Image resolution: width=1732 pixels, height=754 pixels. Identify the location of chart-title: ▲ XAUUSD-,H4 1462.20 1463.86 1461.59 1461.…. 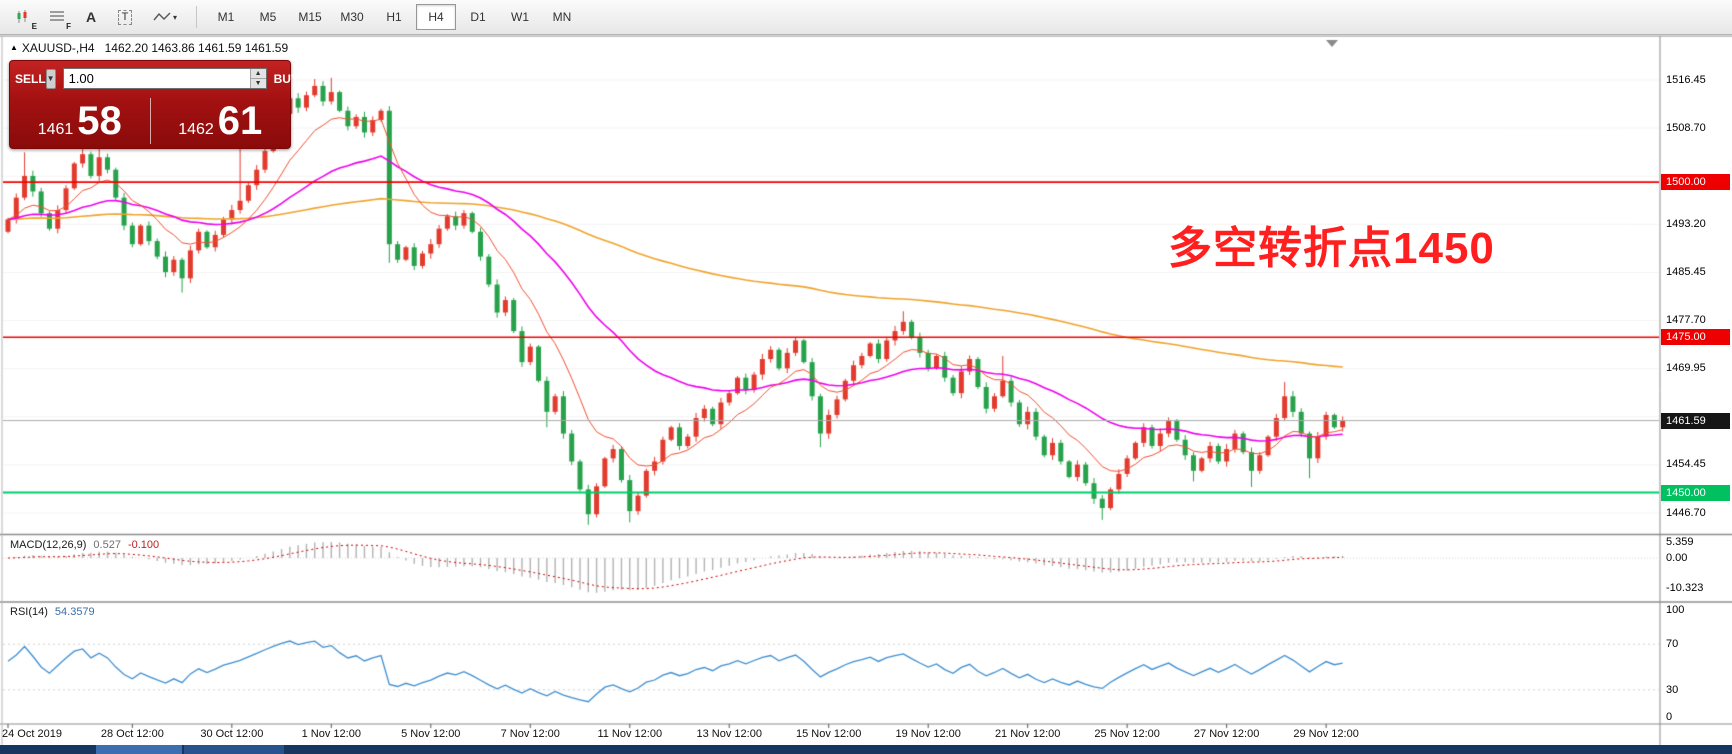
(149, 48).